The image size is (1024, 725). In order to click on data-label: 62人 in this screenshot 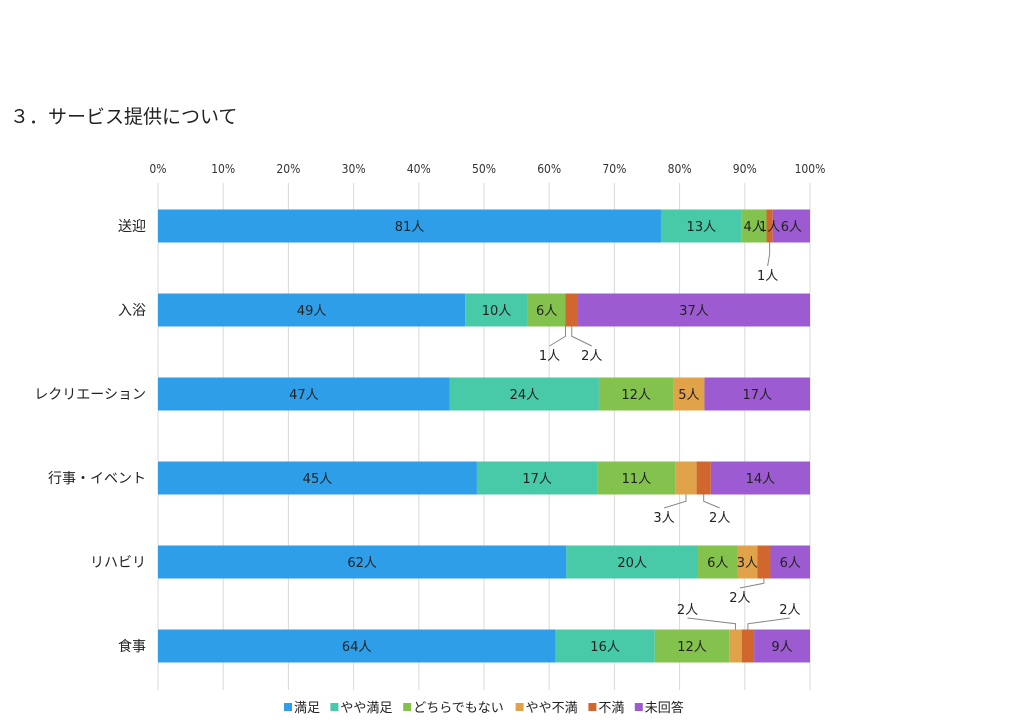, I will do `click(362, 563)`.